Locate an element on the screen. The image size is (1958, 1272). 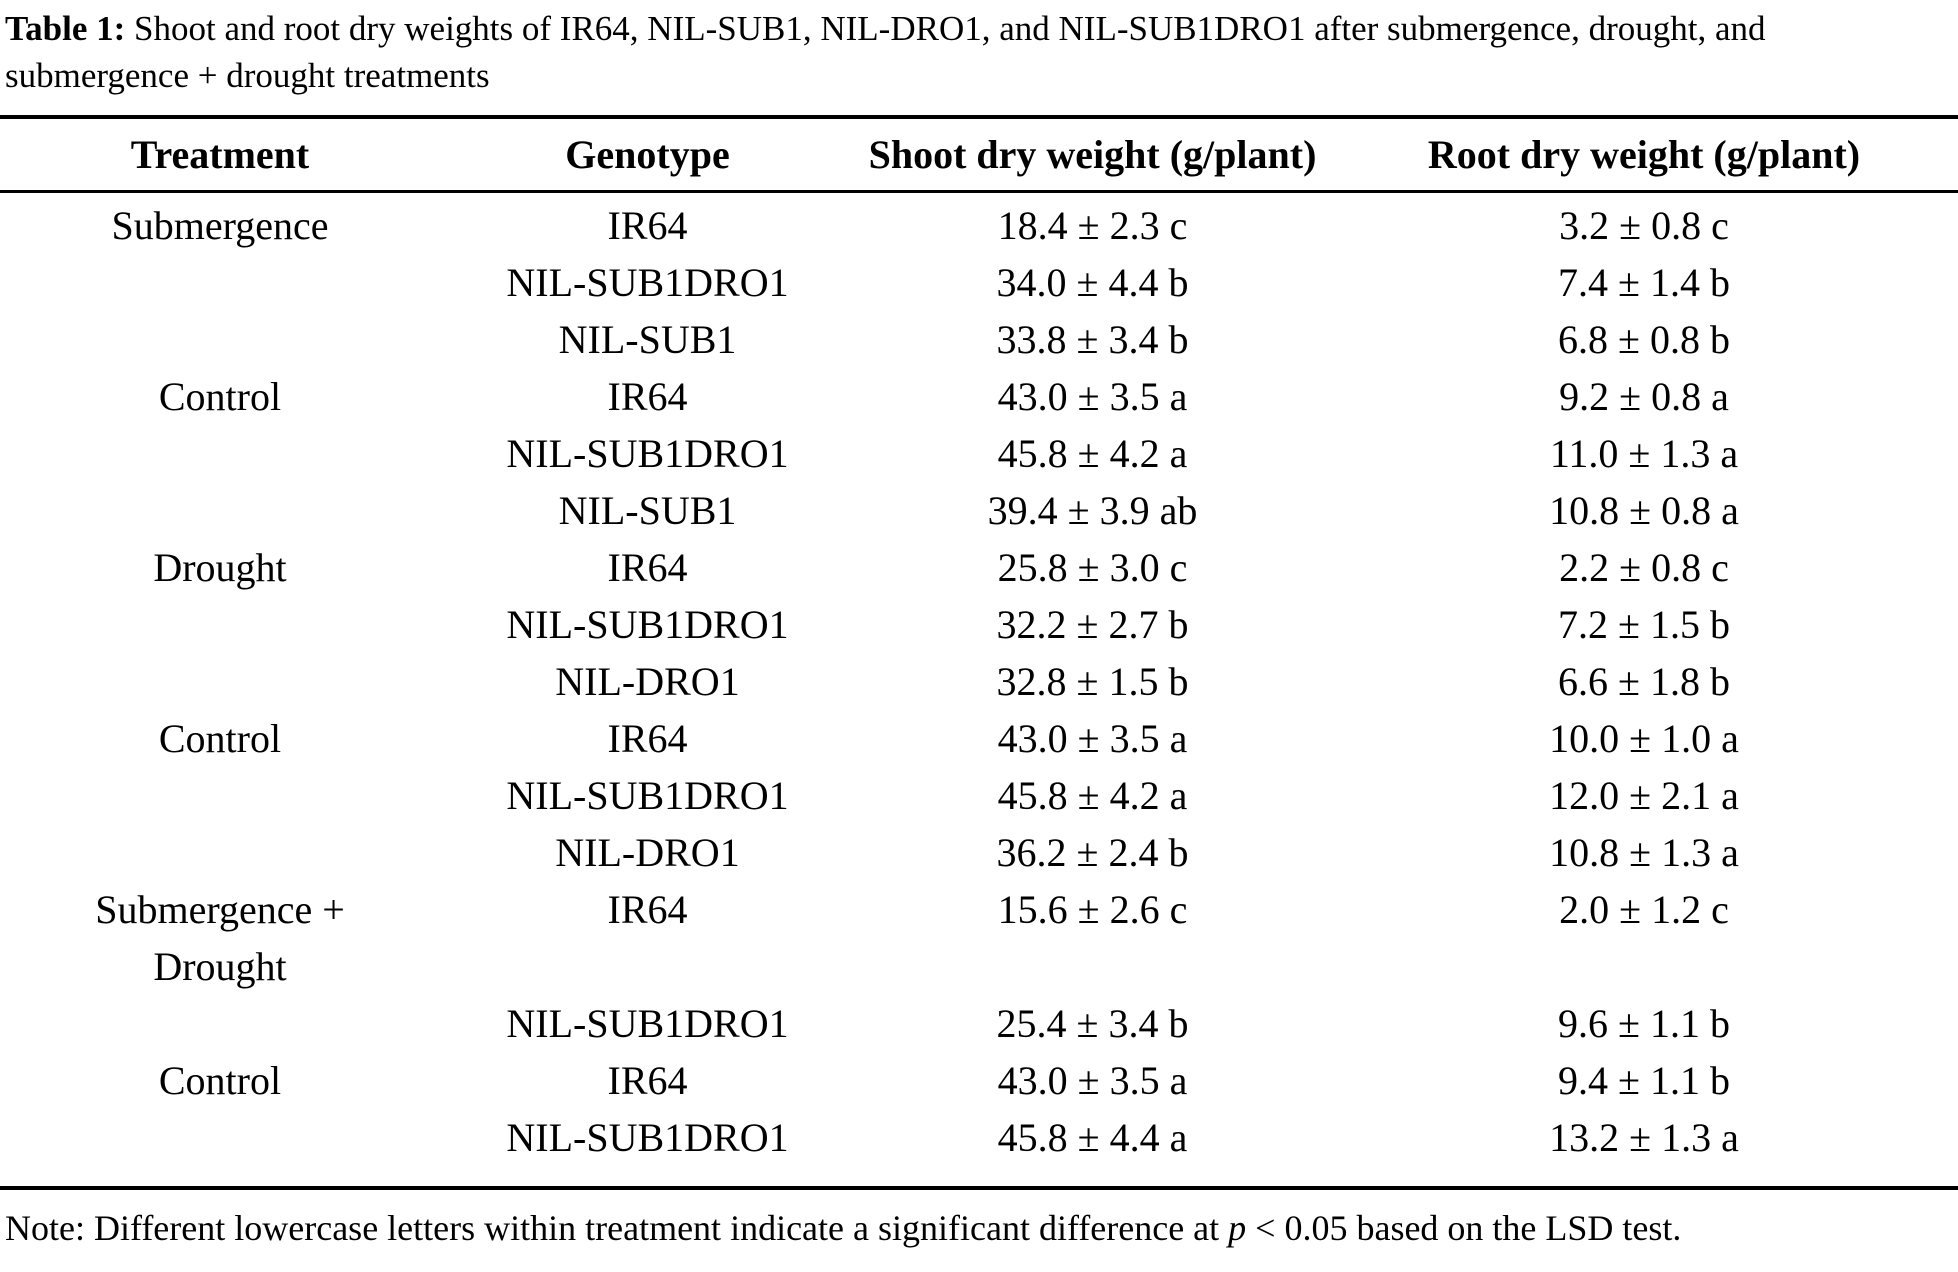
root-value-cell: 10.8 ± 0.8 a is located at coordinates (1644, 510).